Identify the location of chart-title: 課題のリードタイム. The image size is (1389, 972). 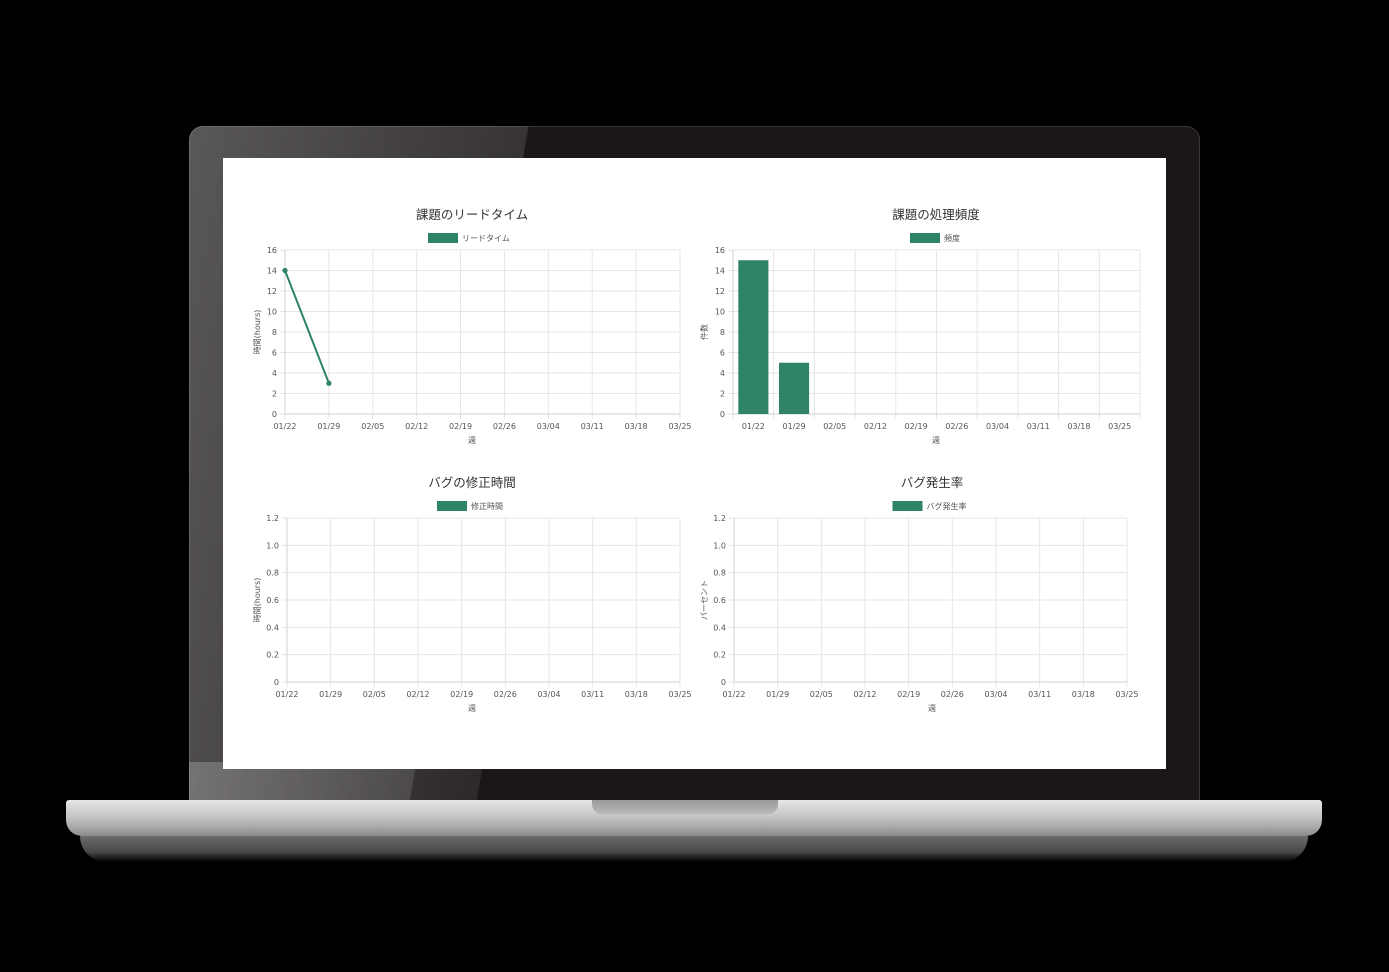
(472, 214).